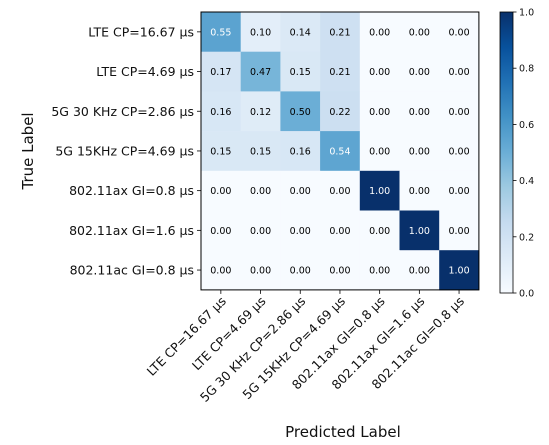 The image size is (549, 445). What do you see at coordinates (506, 152) in the screenshot?
I see `colorbar` at bounding box center [506, 152].